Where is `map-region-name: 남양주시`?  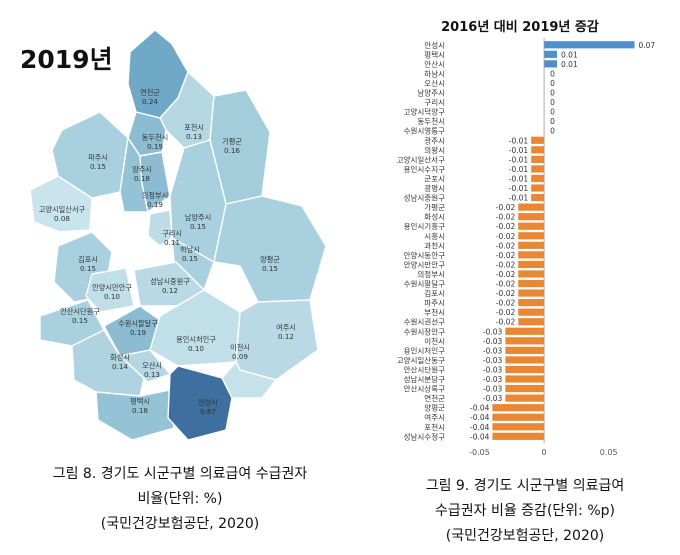
map-region-name: 남양주시 is located at coordinates (198, 217).